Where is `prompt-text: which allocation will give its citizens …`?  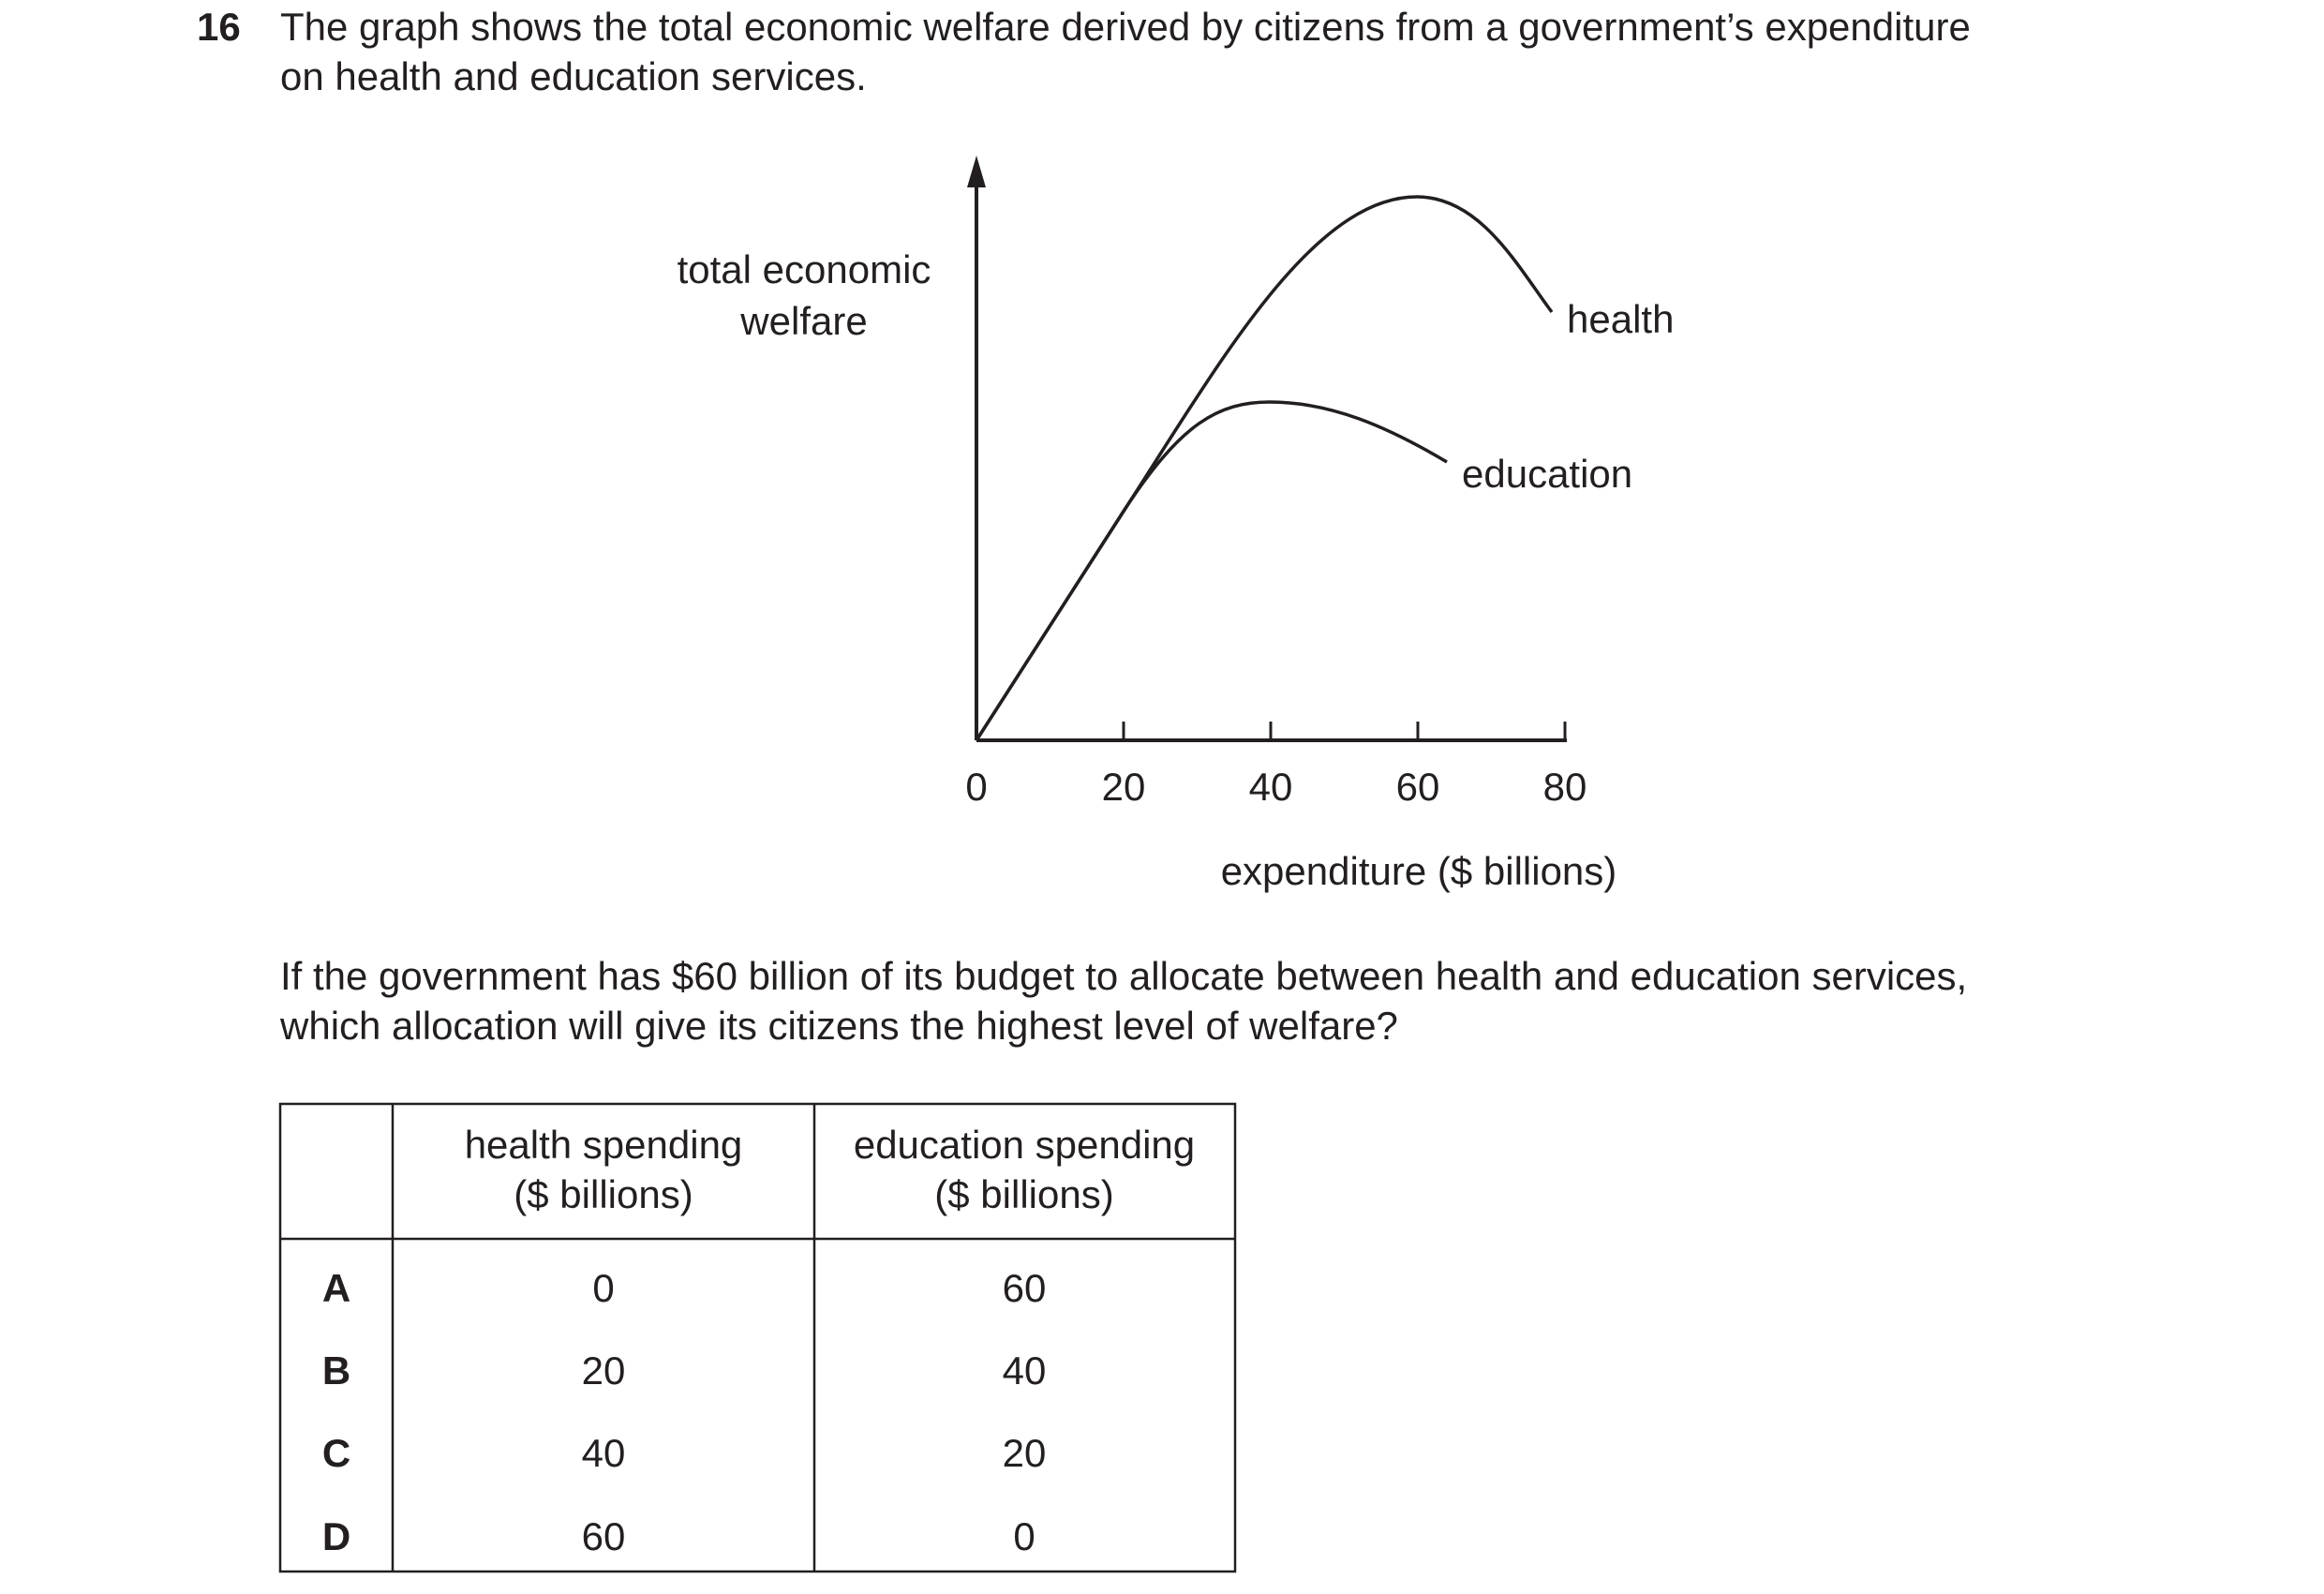
prompt-text: which allocation will give its citizens … is located at coordinates (838, 1026).